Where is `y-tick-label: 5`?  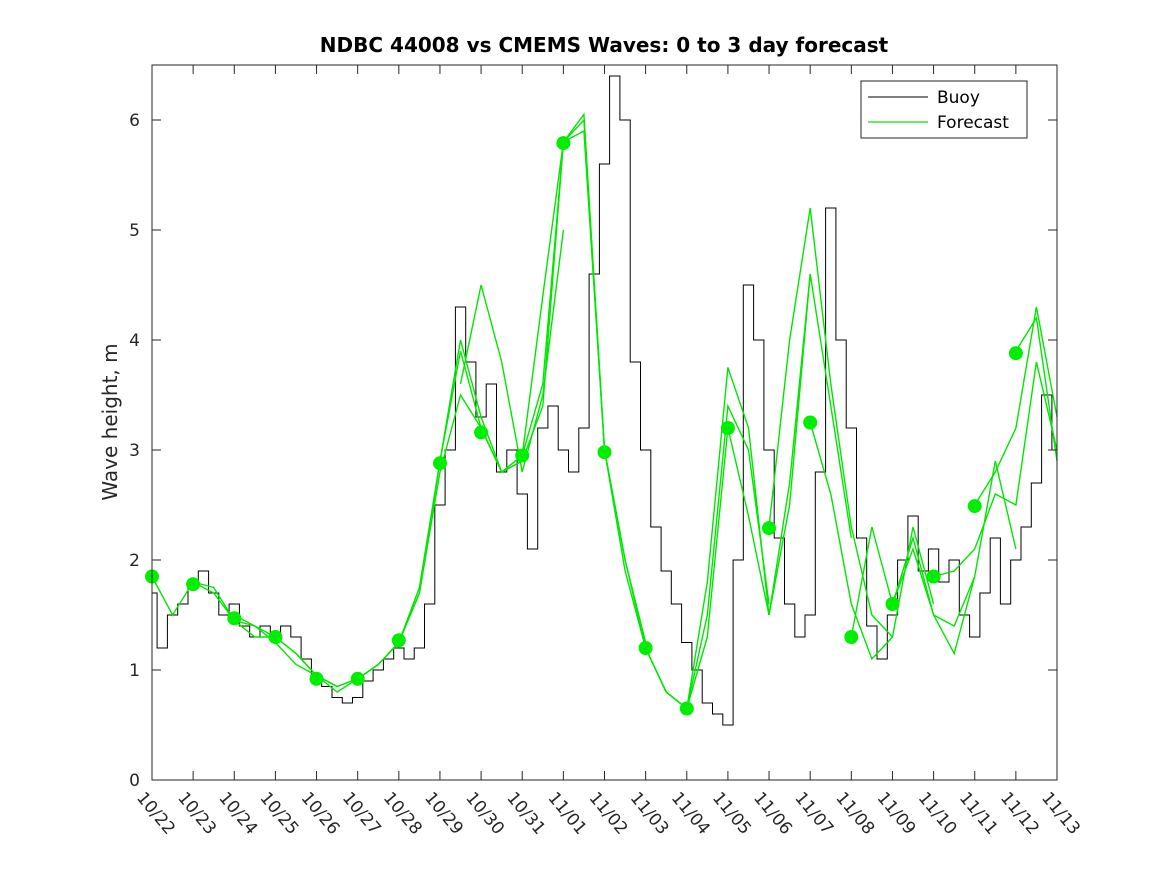 y-tick-label: 5 is located at coordinates (134, 231).